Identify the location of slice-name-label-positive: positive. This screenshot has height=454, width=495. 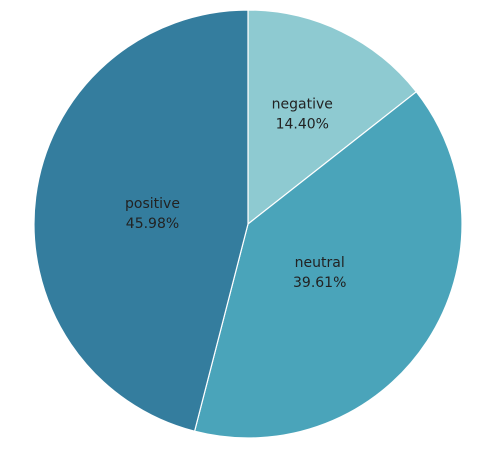
(152, 204).